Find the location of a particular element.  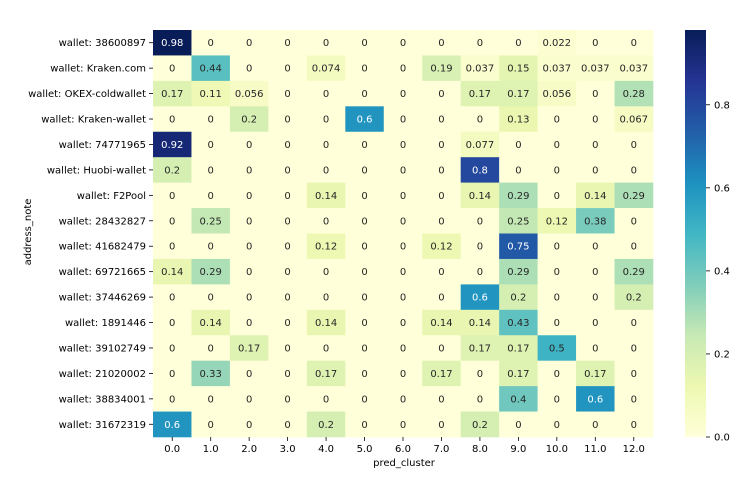

cell-value-label: 0.98 is located at coordinates (172, 43).